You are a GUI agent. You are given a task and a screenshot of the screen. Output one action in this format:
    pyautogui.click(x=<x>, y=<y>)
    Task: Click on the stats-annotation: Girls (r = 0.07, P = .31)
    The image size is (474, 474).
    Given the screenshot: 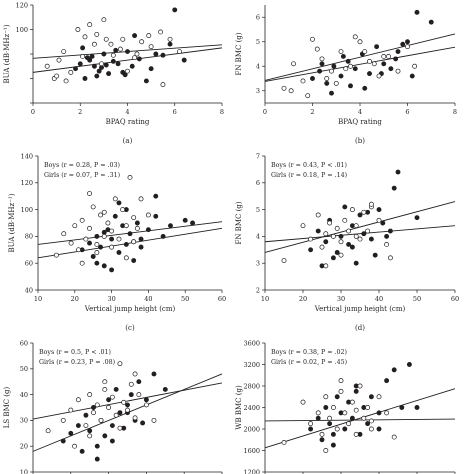 What is the action you would take?
    pyautogui.click(x=82, y=175)
    